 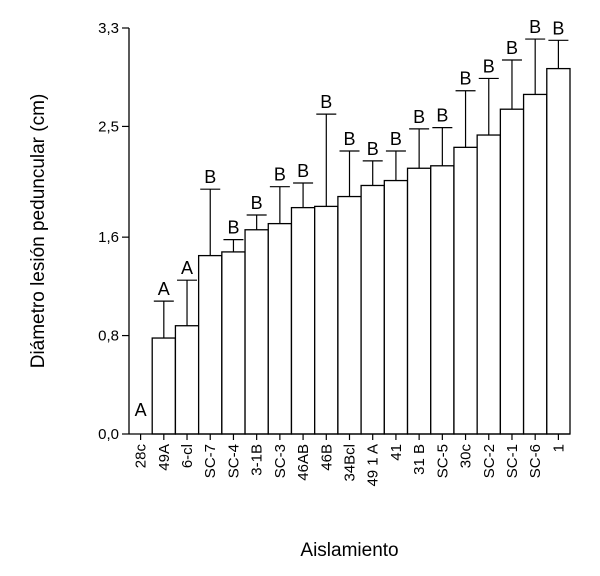 I want to click on x-tick-label: 34Bcl, so click(x=350, y=463).